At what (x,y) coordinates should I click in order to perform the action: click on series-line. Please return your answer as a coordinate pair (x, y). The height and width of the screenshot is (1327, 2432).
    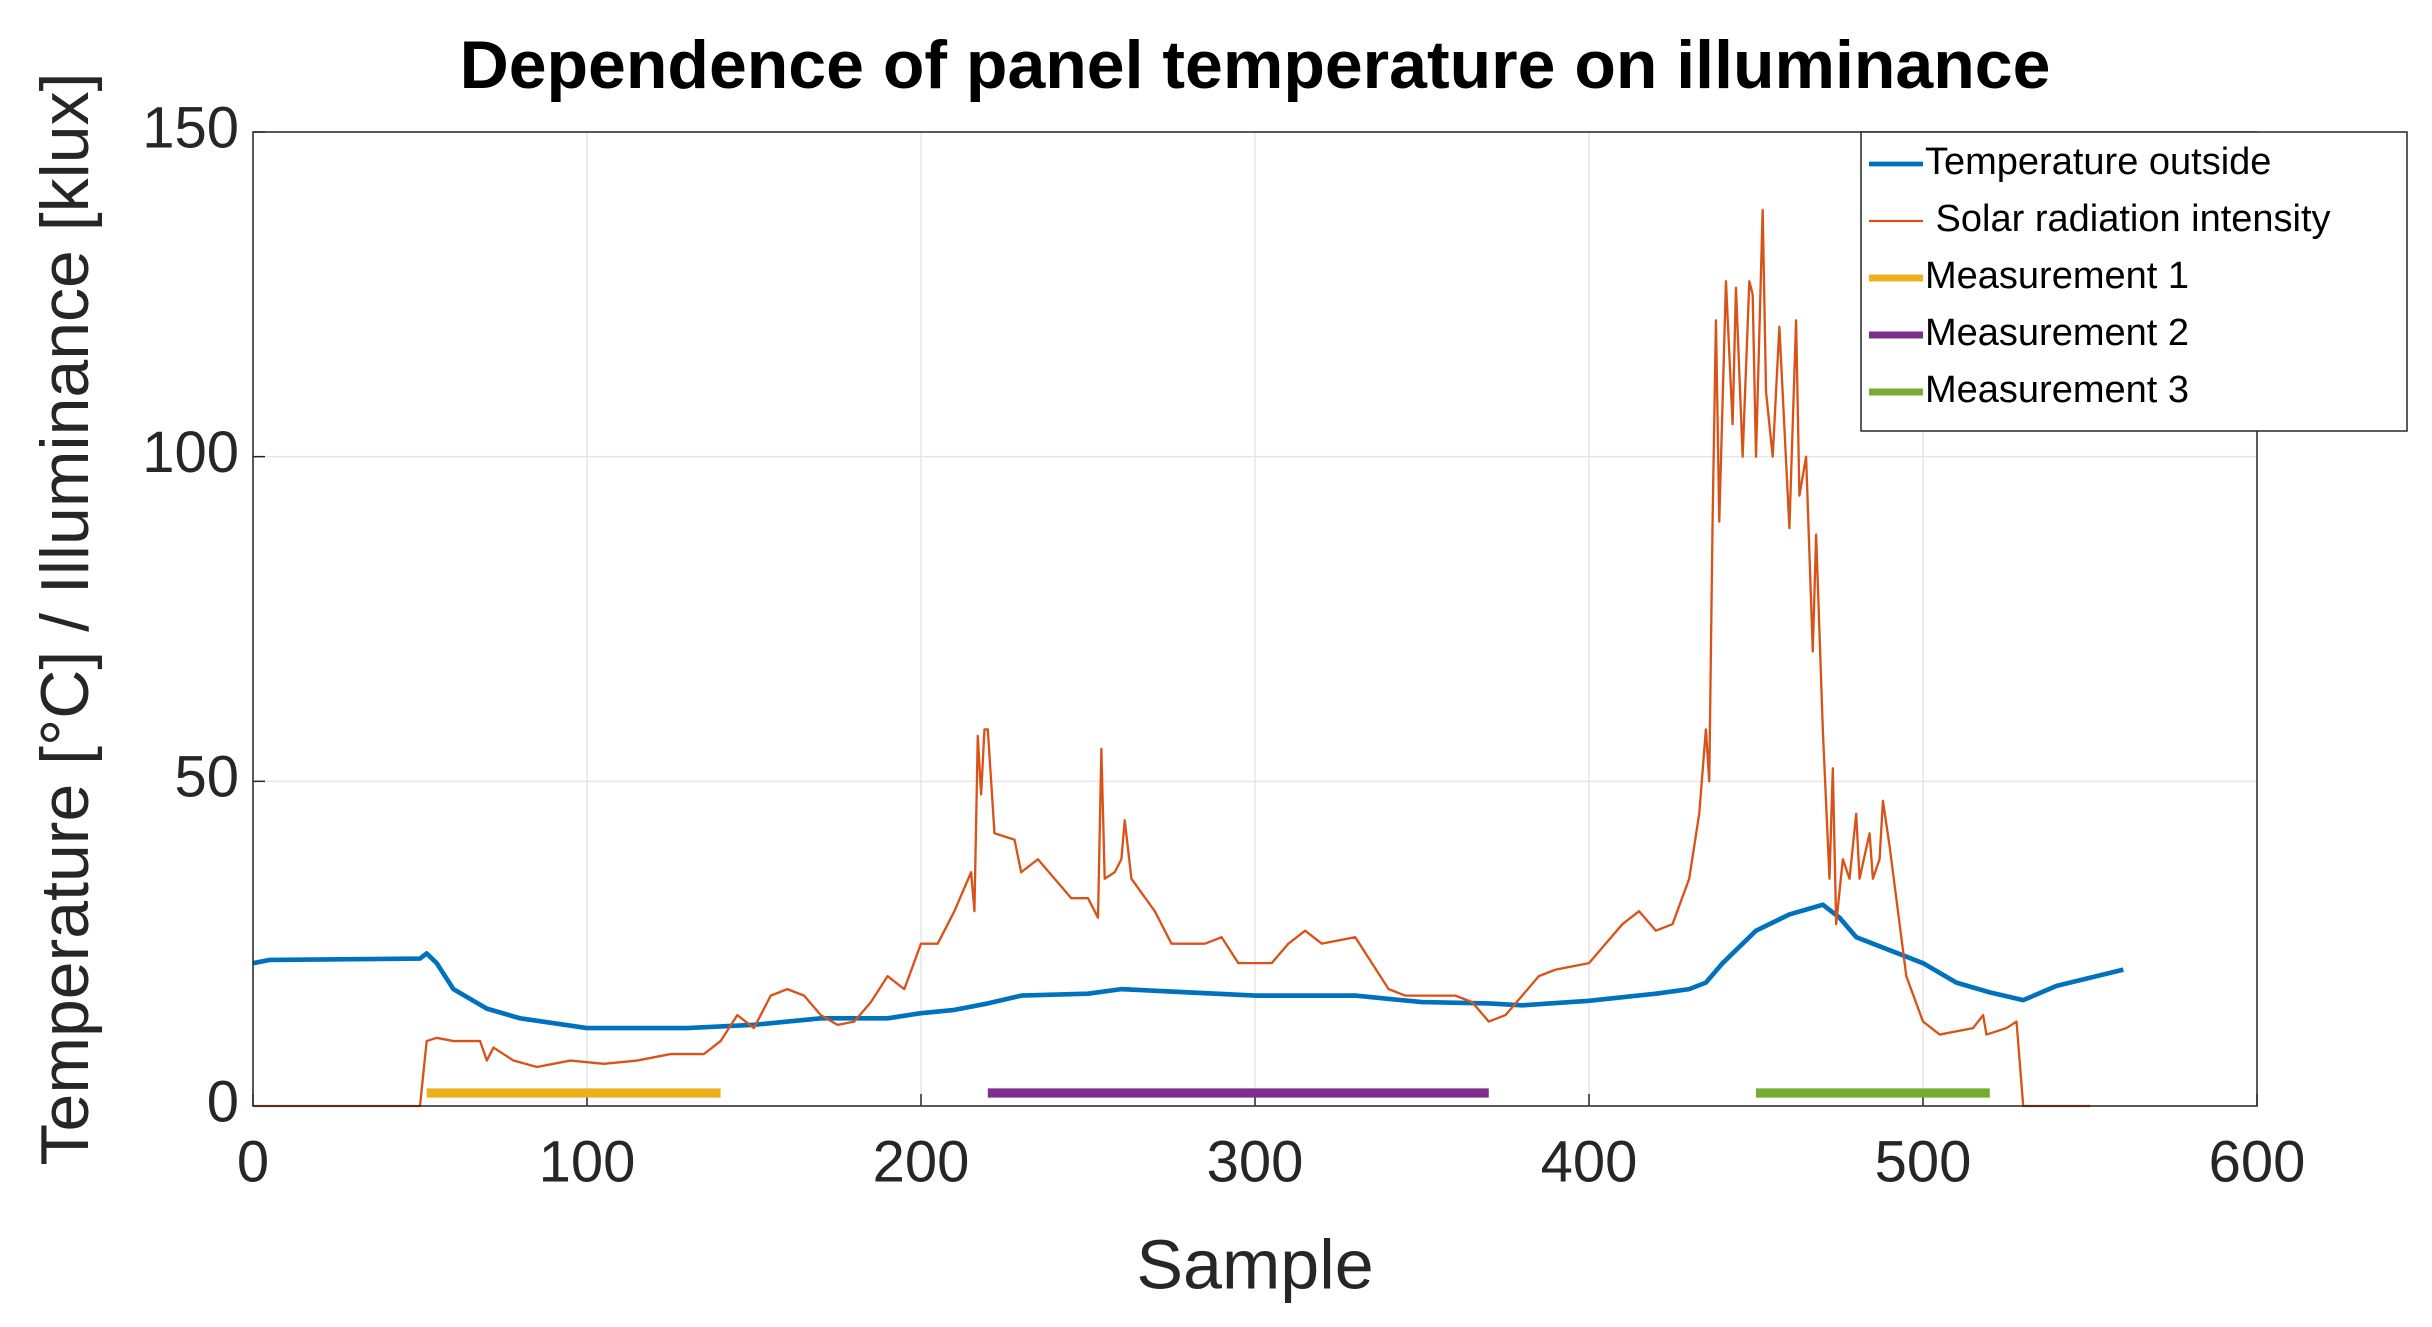
    Looking at the image, I should click on (1188, 966).